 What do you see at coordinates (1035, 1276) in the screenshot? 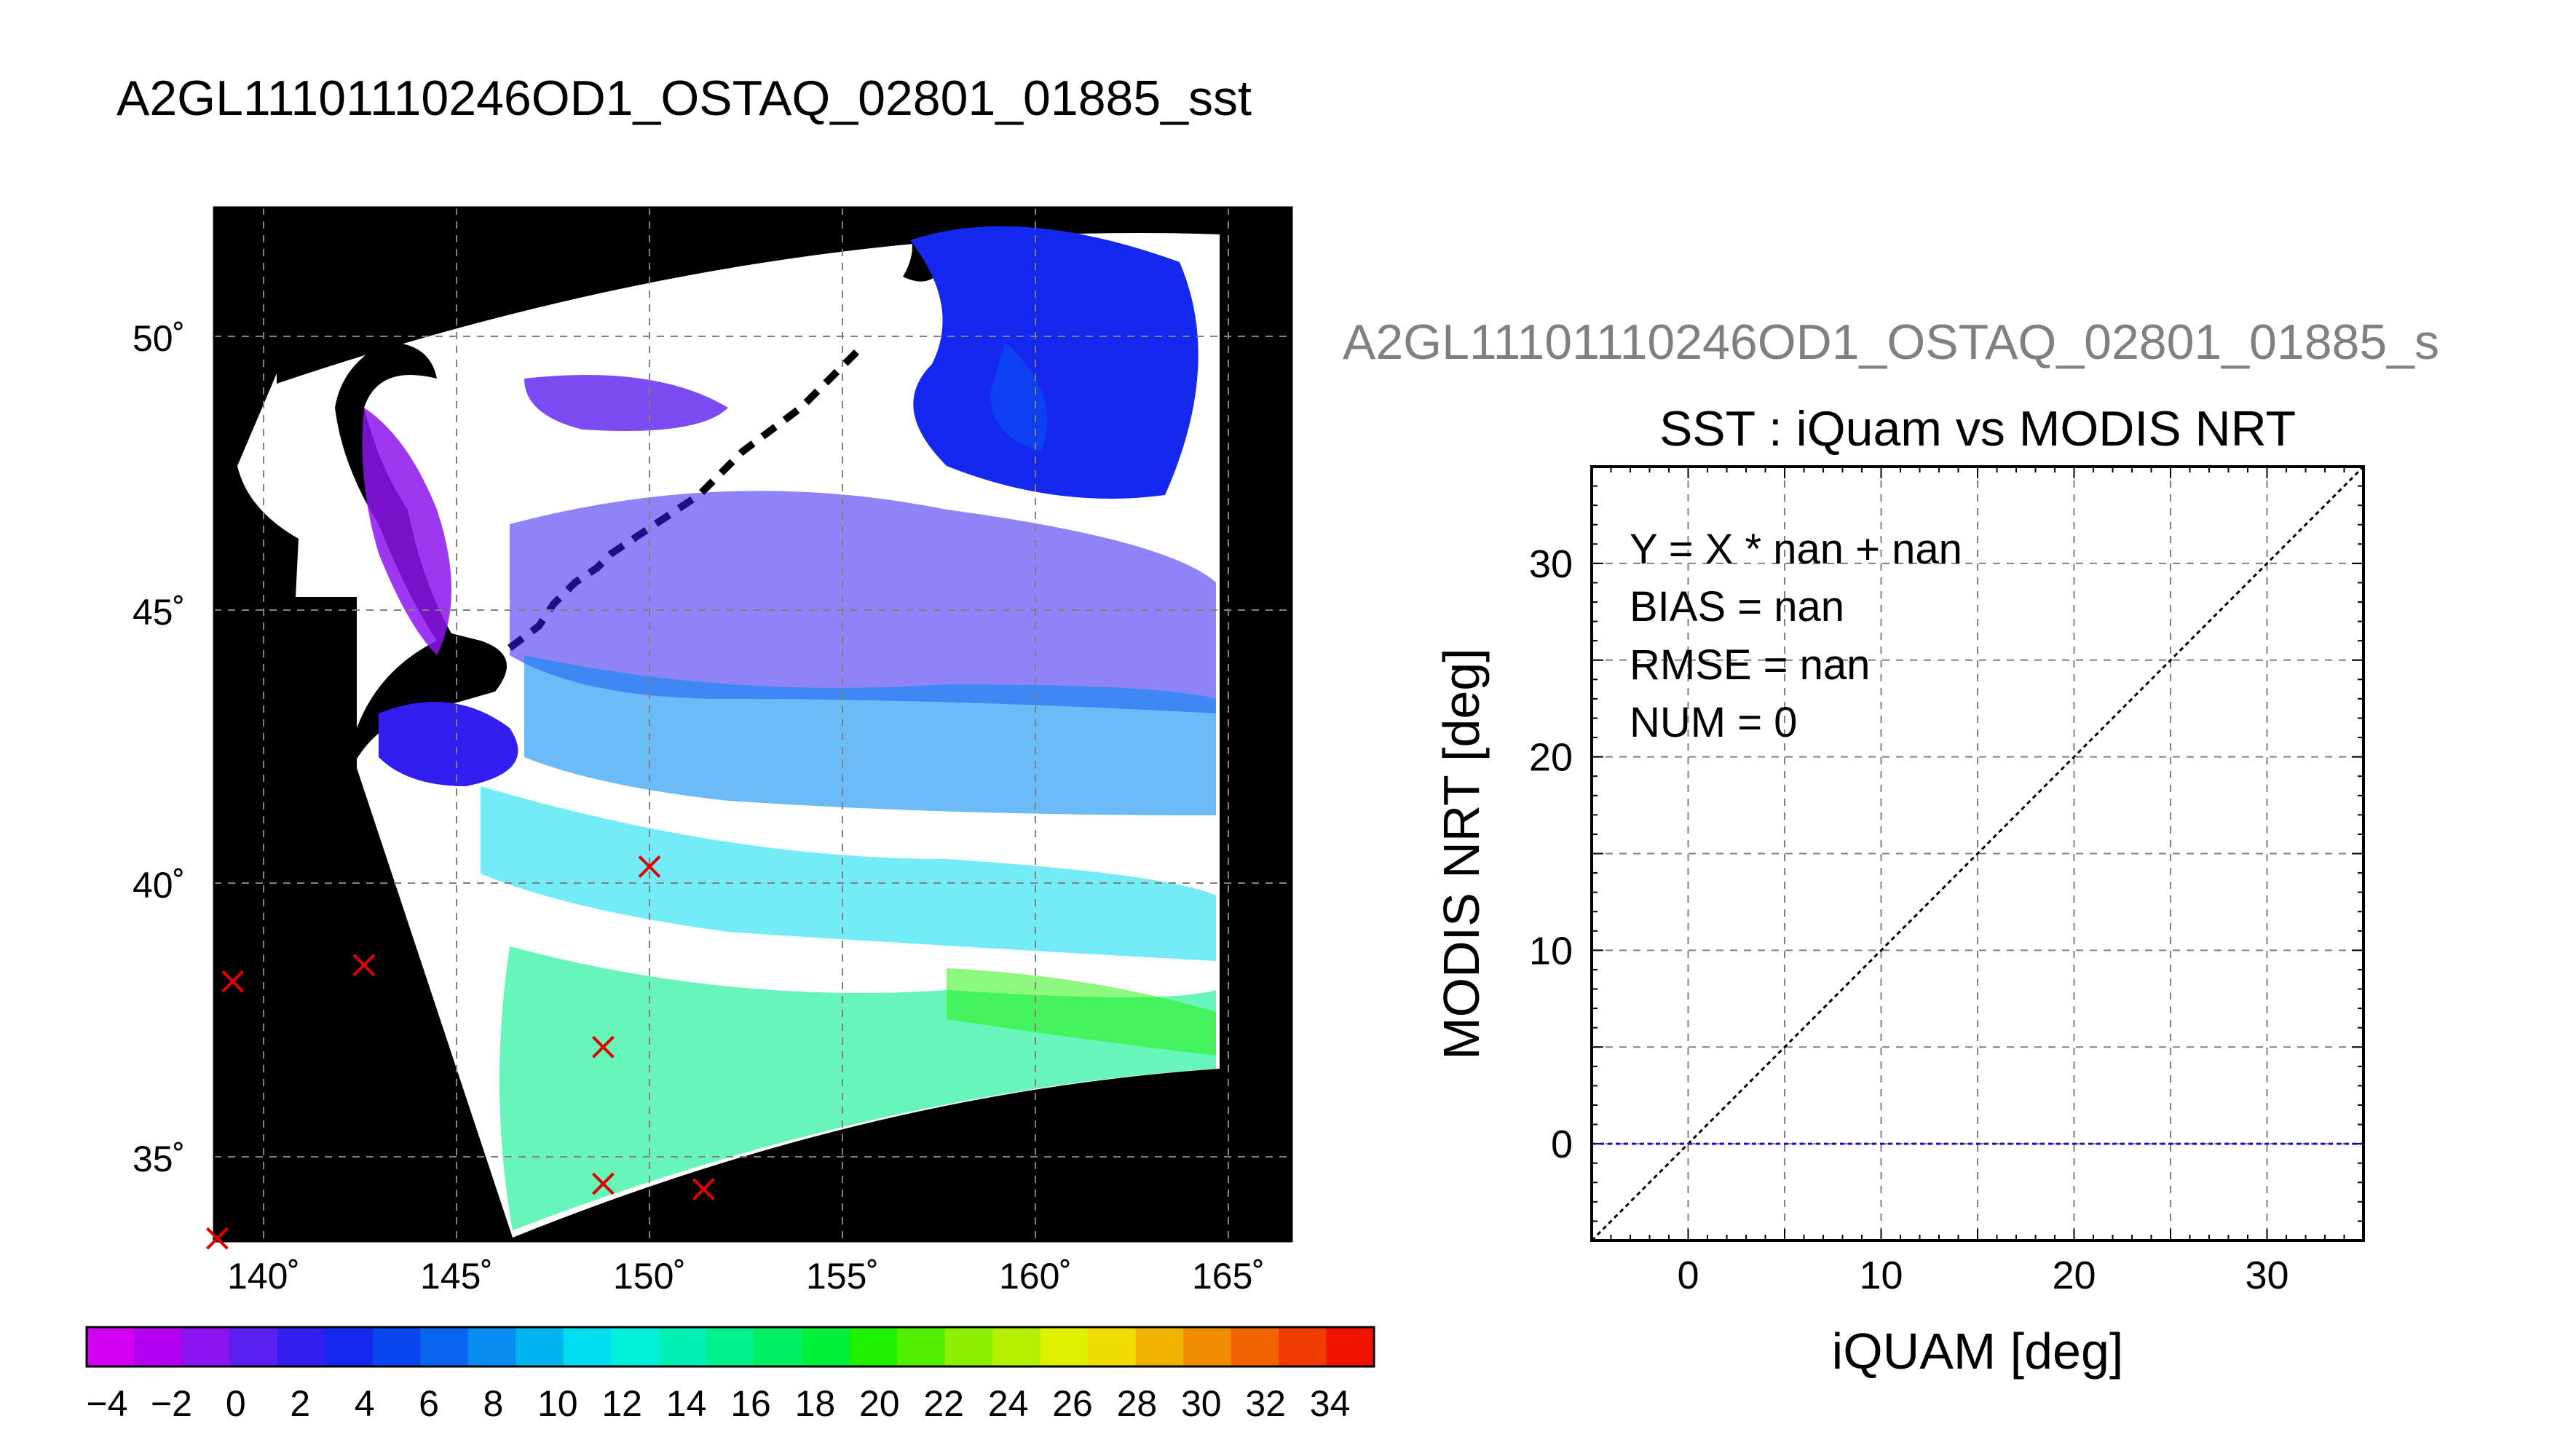
I see `lon-label-160: 160˚` at bounding box center [1035, 1276].